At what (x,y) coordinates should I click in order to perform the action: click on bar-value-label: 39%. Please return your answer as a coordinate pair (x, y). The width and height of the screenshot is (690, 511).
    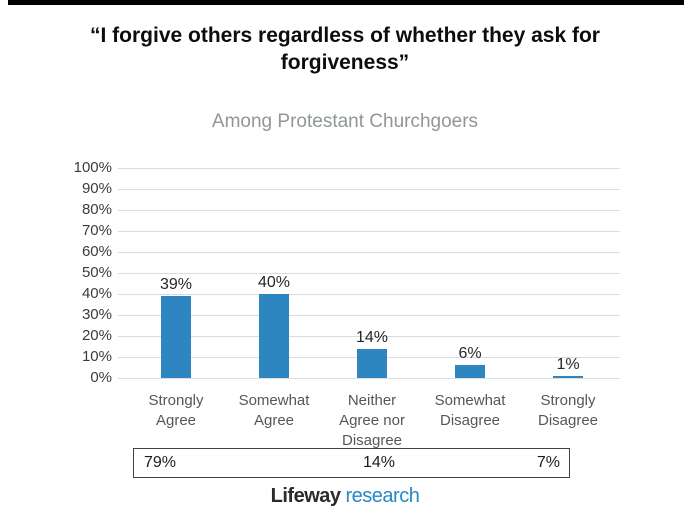
    Looking at the image, I should click on (176, 284).